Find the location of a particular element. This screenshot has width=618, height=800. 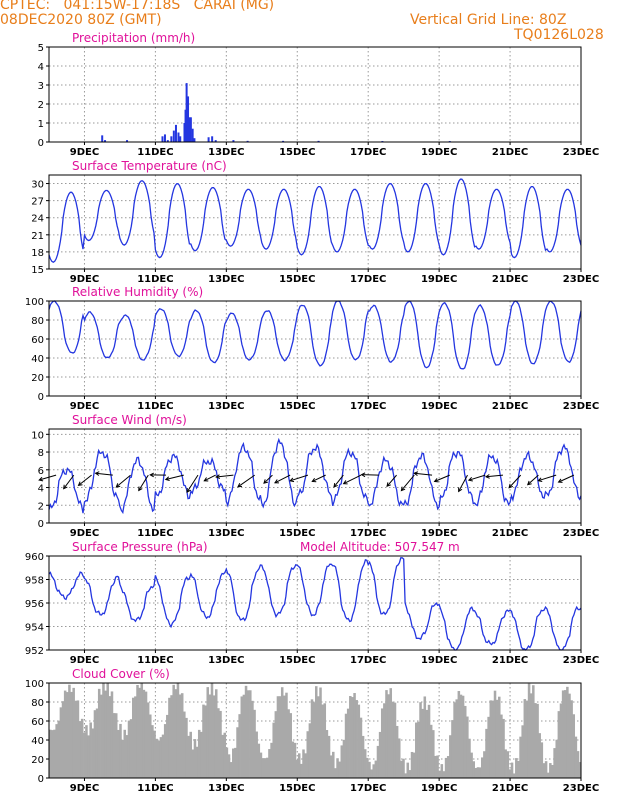

header-grid-note: Vertical Grid Line: 80Z is located at coordinates (488, 20).